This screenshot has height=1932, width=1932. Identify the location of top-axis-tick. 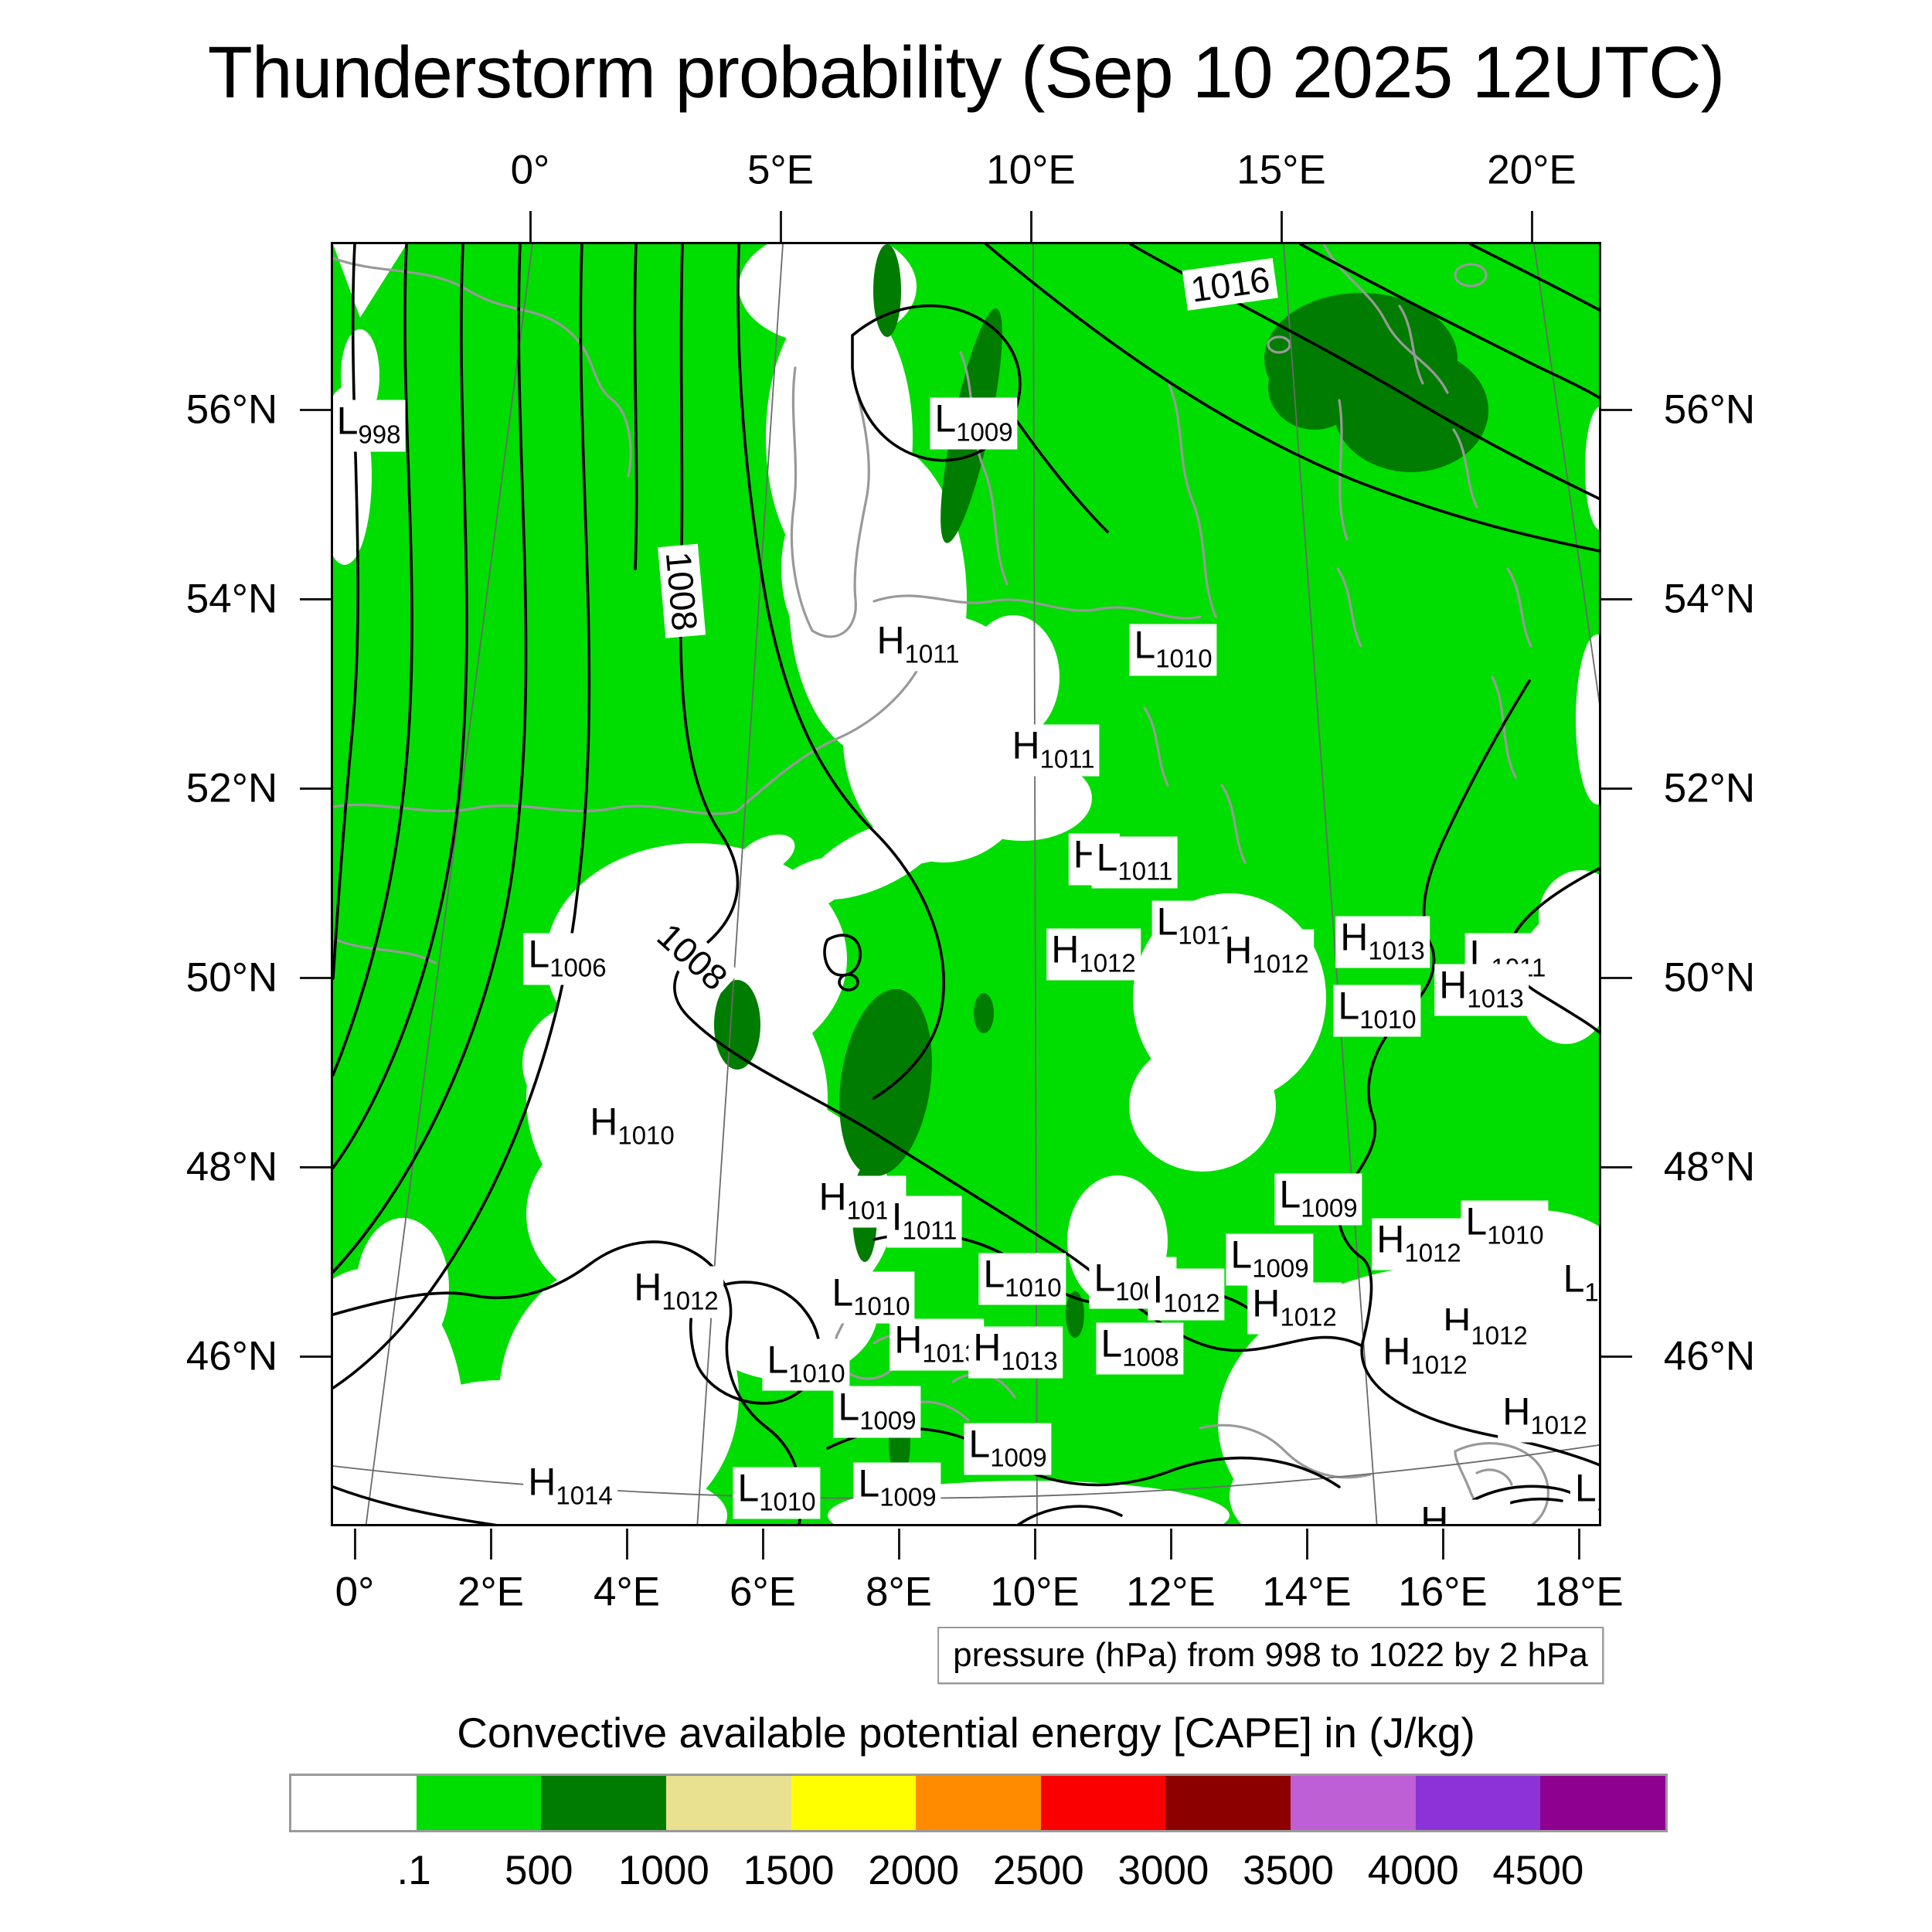
(1030, 227).